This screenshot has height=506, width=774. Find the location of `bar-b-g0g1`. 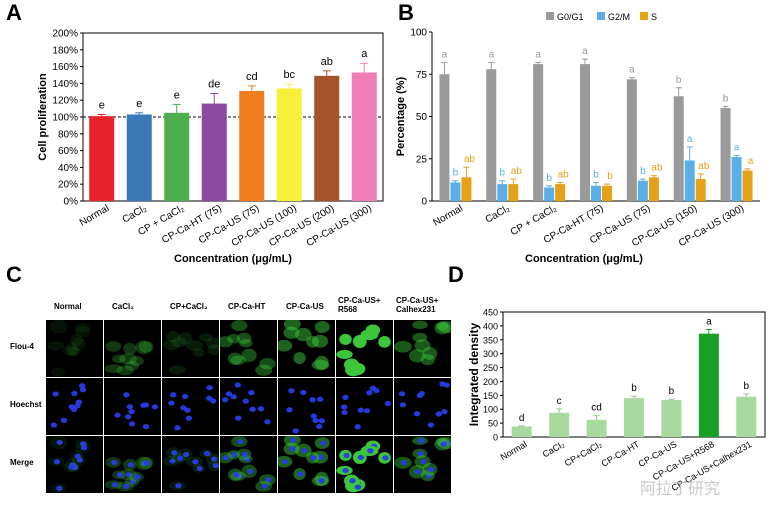

bar-b-g0g1 is located at coordinates (444, 137).